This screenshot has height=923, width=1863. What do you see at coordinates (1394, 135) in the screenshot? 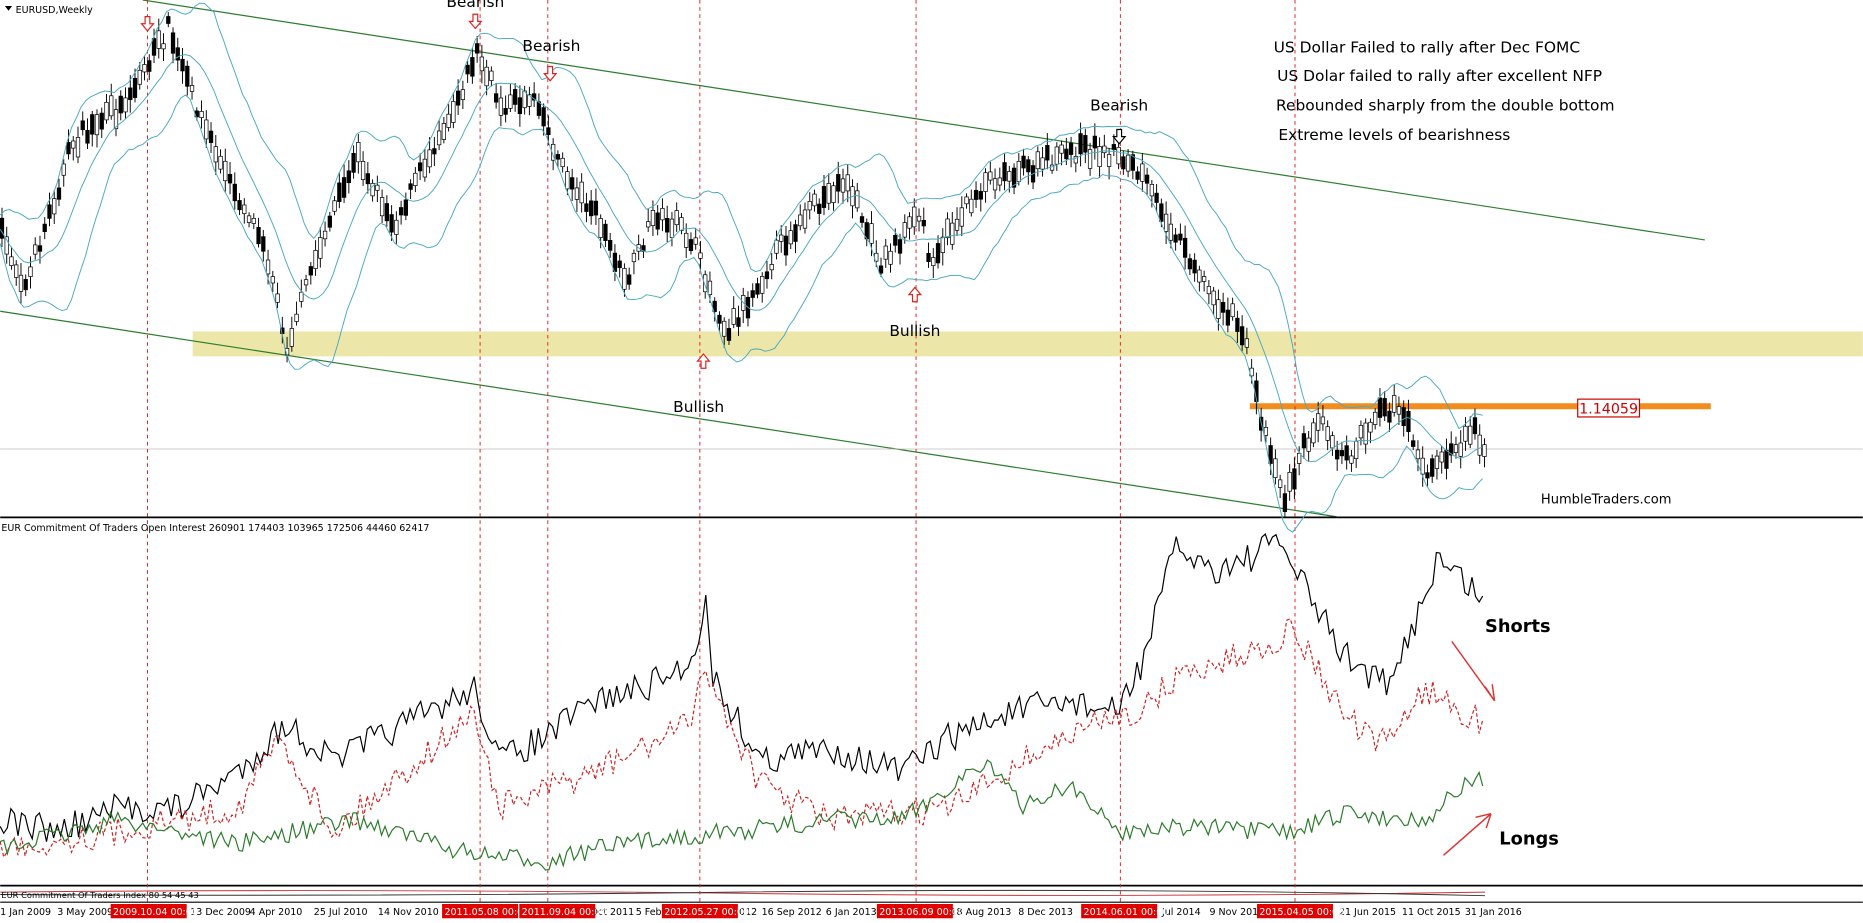
I see `annotation: Extreme levels of bearishness` at bounding box center [1394, 135].